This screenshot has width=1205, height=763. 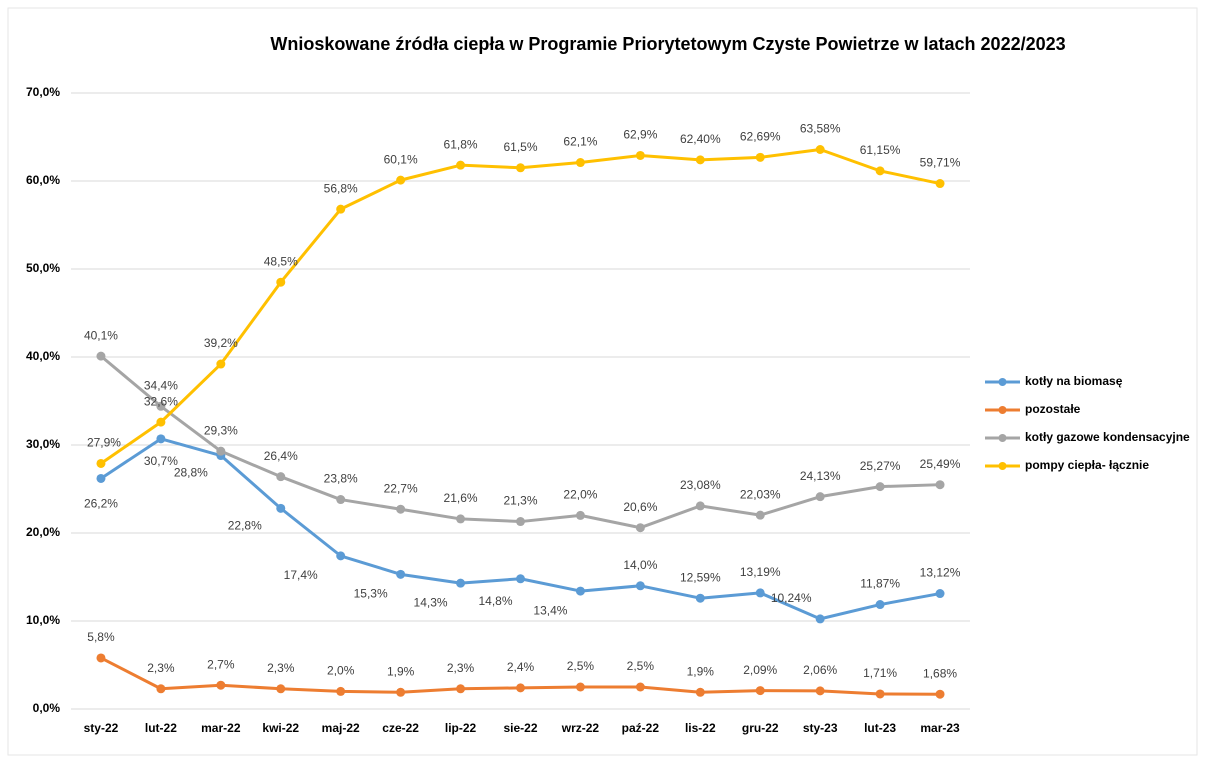 I want to click on data-label: 21,3%, so click(x=520, y=501).